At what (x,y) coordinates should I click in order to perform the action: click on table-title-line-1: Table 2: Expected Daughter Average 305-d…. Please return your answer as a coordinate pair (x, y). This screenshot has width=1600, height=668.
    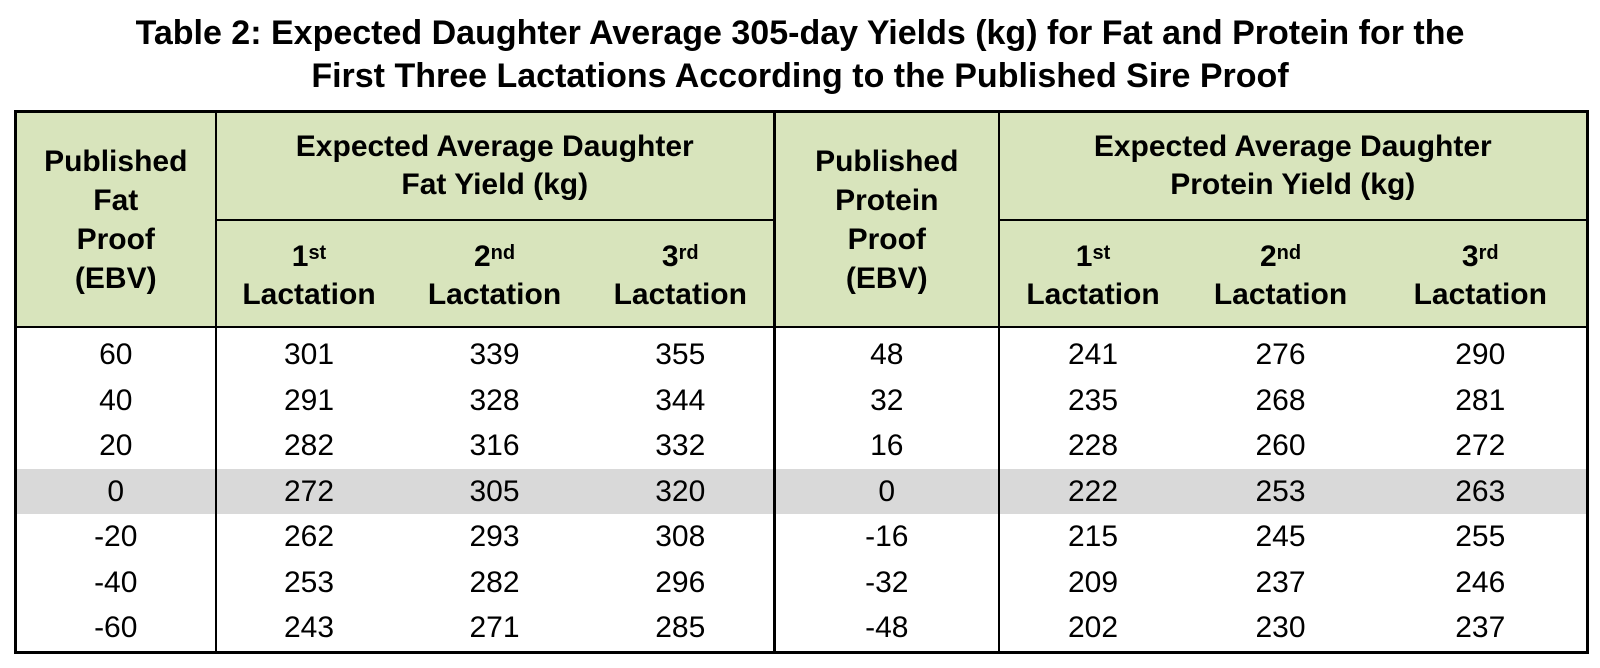
    Looking at the image, I should click on (800, 33).